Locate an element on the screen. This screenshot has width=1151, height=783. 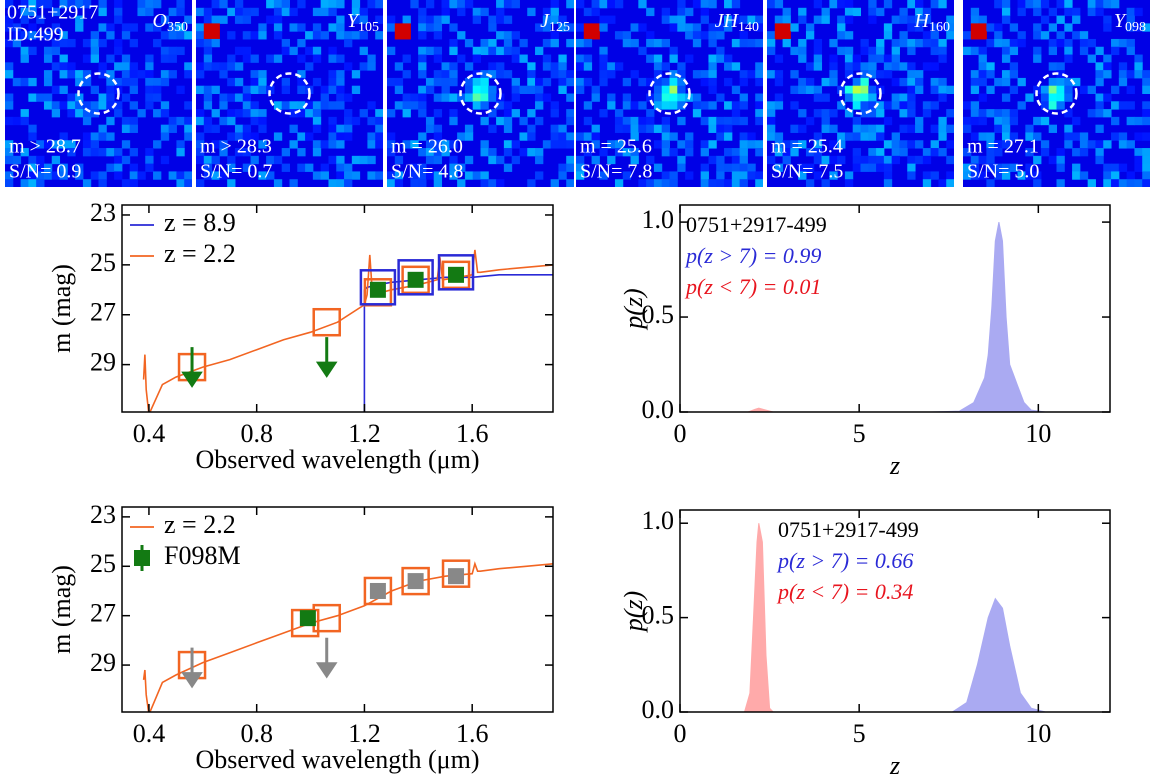
filter-label: Y105 is located at coordinates (363, 23).